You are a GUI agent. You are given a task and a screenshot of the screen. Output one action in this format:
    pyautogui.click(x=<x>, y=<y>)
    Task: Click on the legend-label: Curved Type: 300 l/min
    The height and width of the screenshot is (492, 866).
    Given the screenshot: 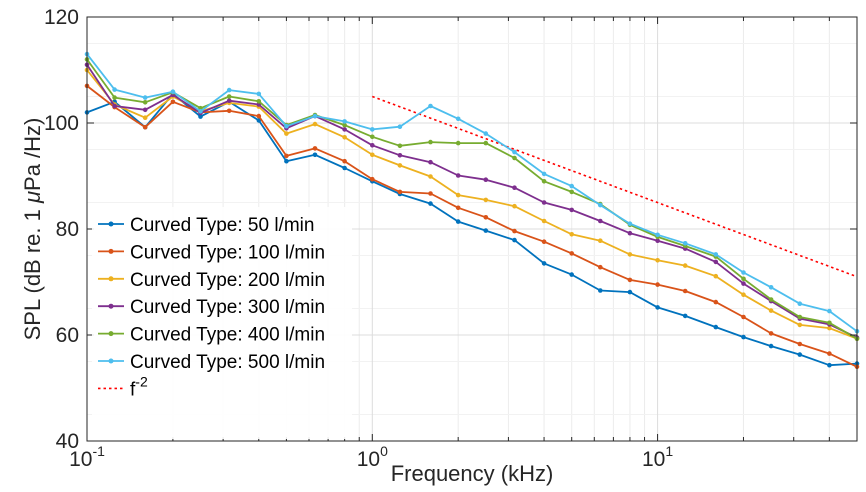 What is the action you would take?
    pyautogui.click(x=227, y=307)
    